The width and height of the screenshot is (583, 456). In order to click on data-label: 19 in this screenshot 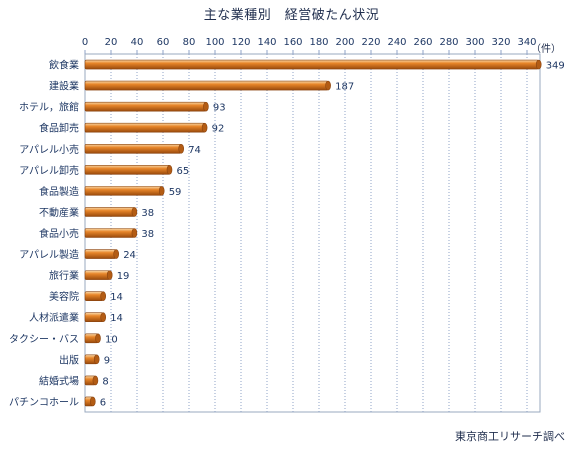, I will do `click(123, 276)`.